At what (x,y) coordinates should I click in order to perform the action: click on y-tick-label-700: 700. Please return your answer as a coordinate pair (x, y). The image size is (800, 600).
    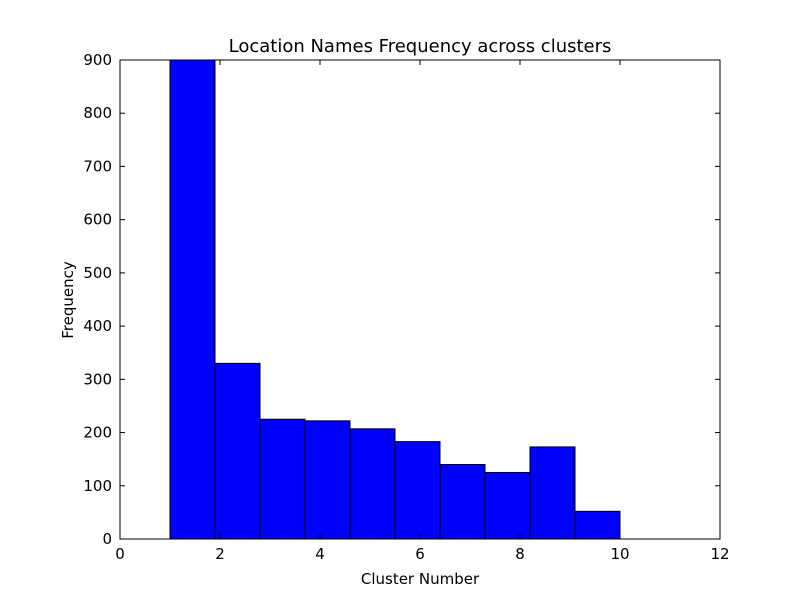
    Looking at the image, I should click on (97, 166).